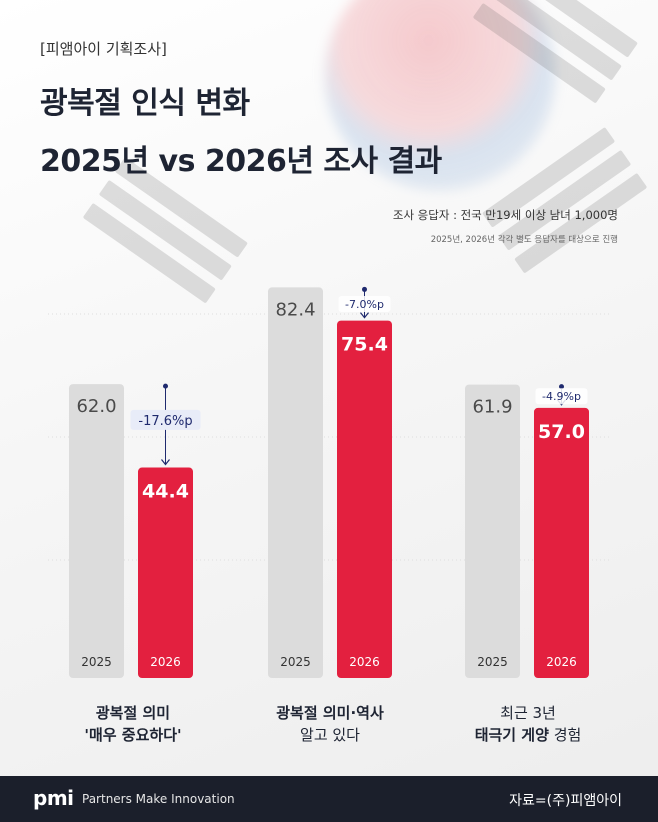 The width and height of the screenshot is (658, 822). I want to click on category-label-line1: 광복절 의미, so click(133, 713).